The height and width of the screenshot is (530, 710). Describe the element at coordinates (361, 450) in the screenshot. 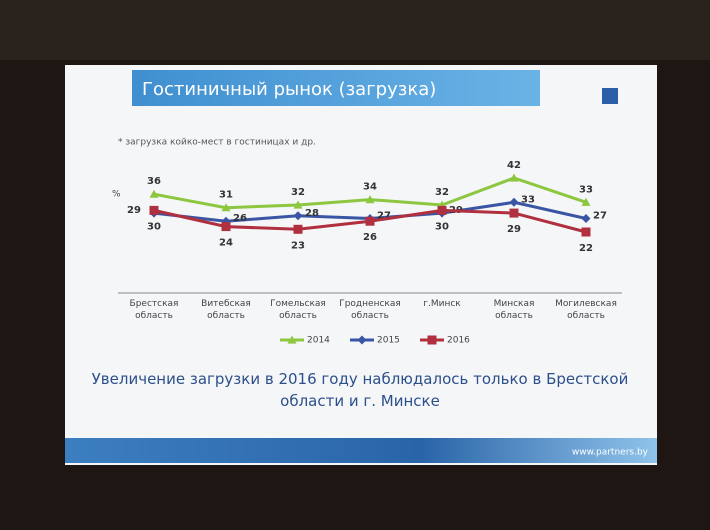

I see `footer-bar` at that location.